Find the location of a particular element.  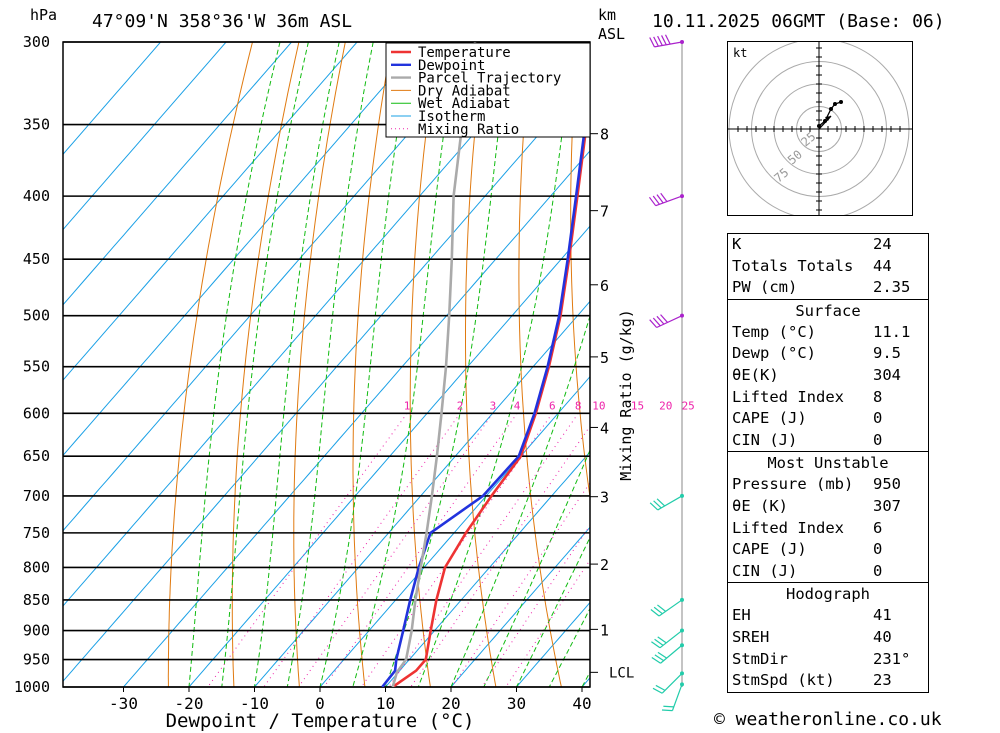

km-label: 1 is located at coordinates (604, 630).